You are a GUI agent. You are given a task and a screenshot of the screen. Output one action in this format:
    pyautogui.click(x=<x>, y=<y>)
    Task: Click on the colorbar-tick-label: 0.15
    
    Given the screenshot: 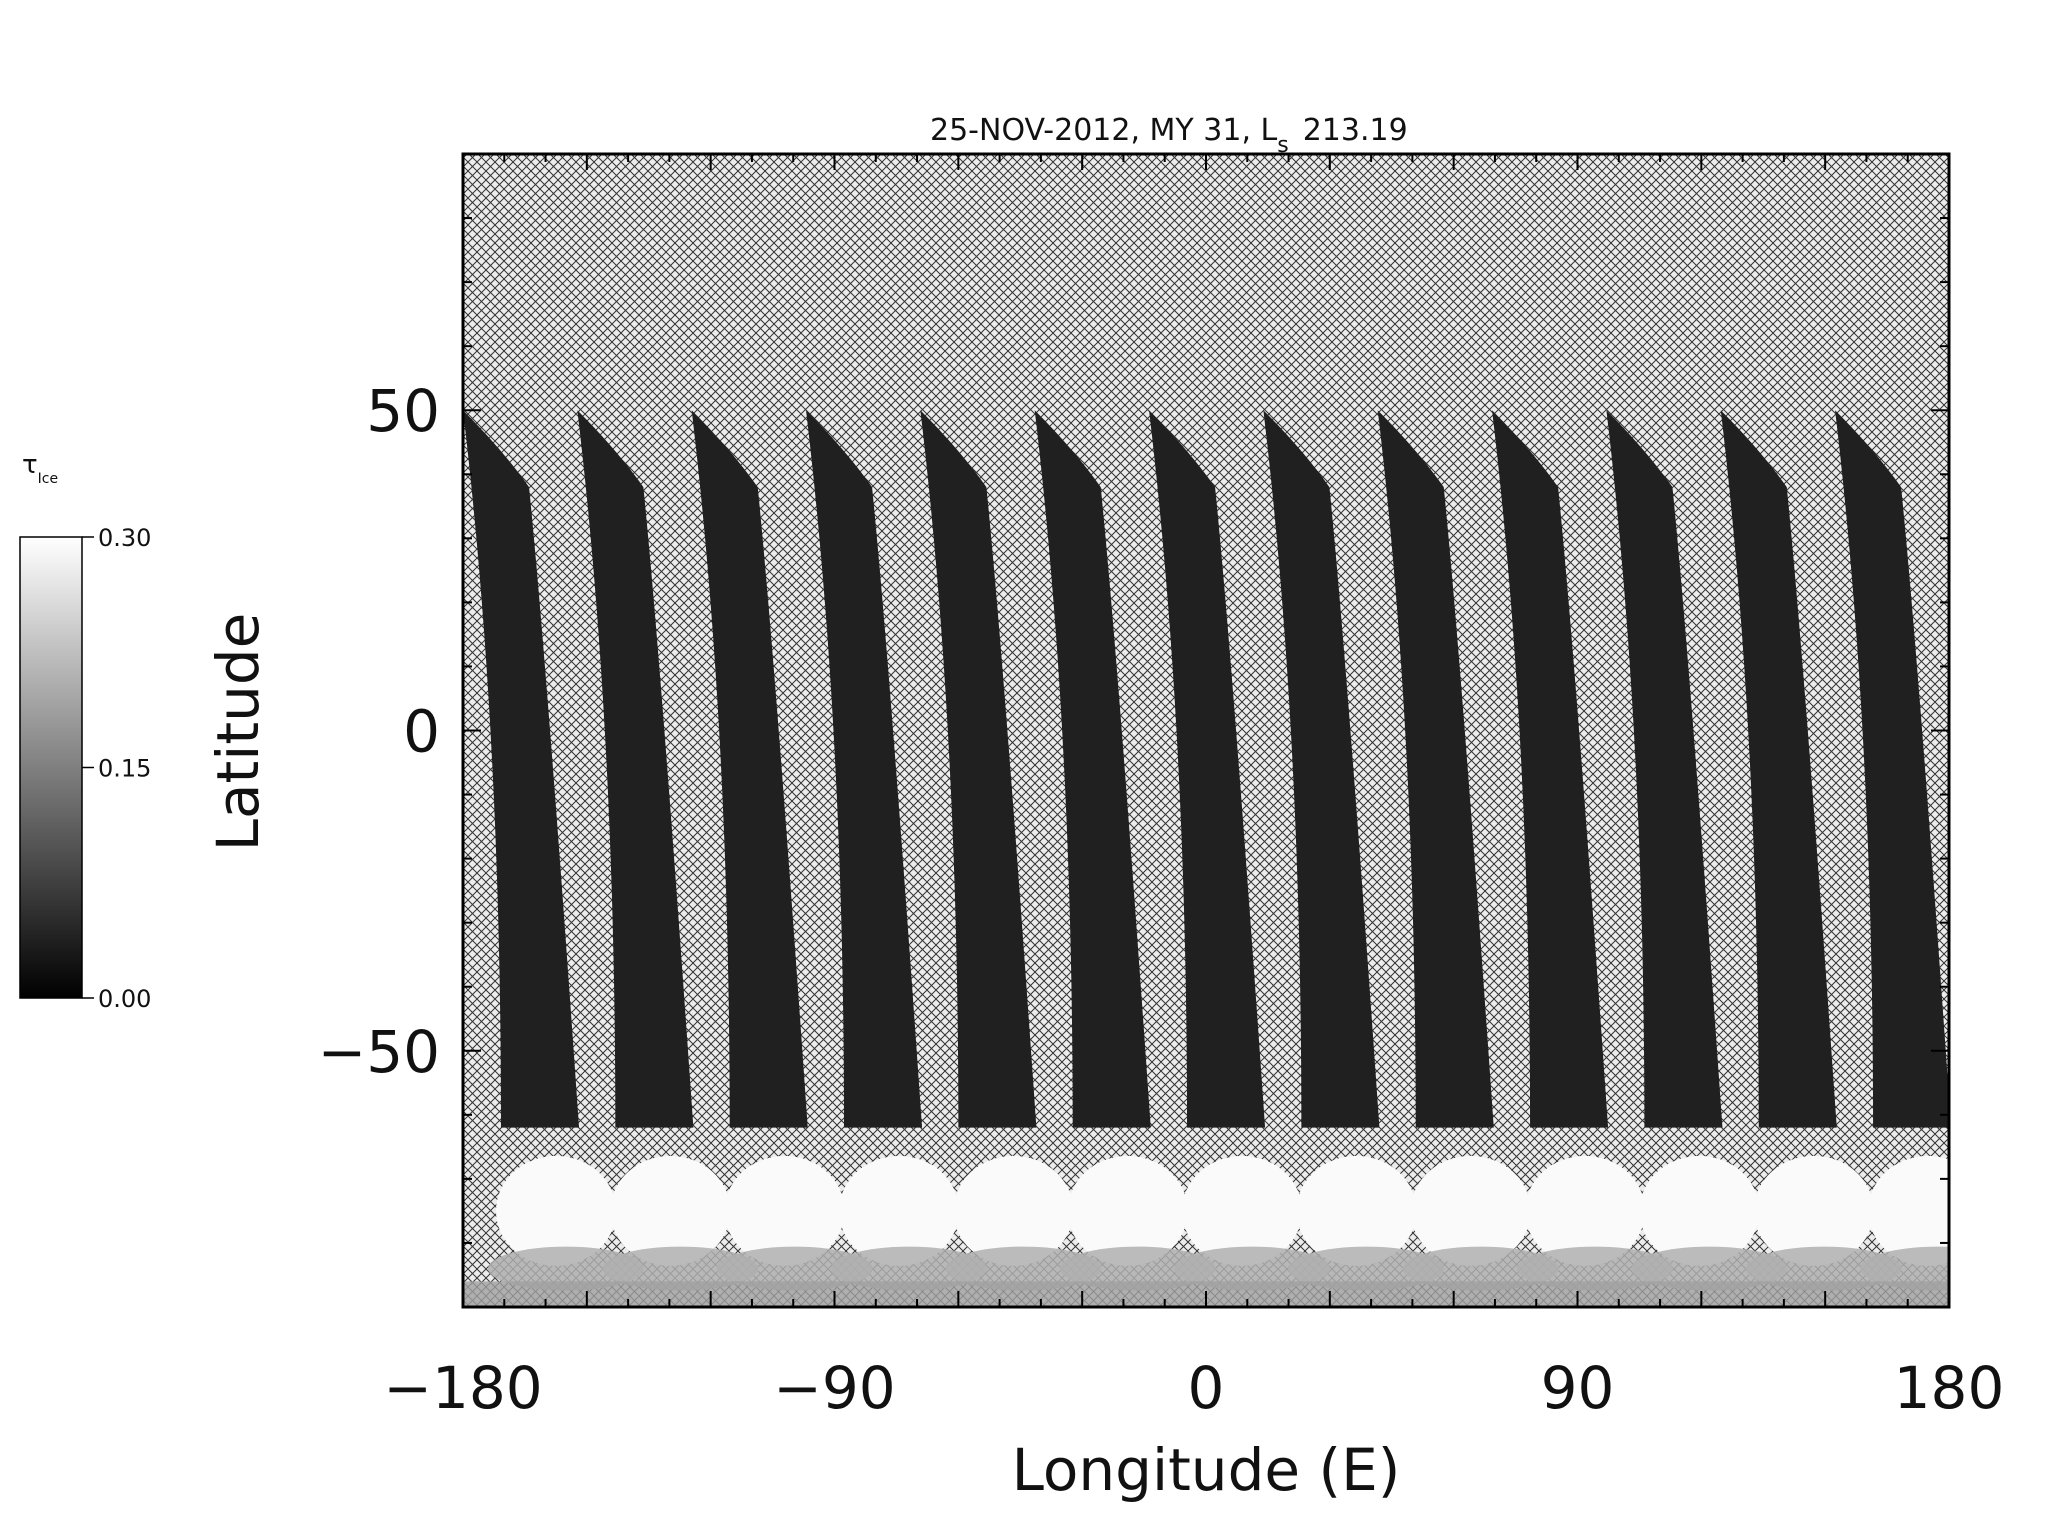 What is the action you would take?
    pyautogui.click(x=124, y=769)
    